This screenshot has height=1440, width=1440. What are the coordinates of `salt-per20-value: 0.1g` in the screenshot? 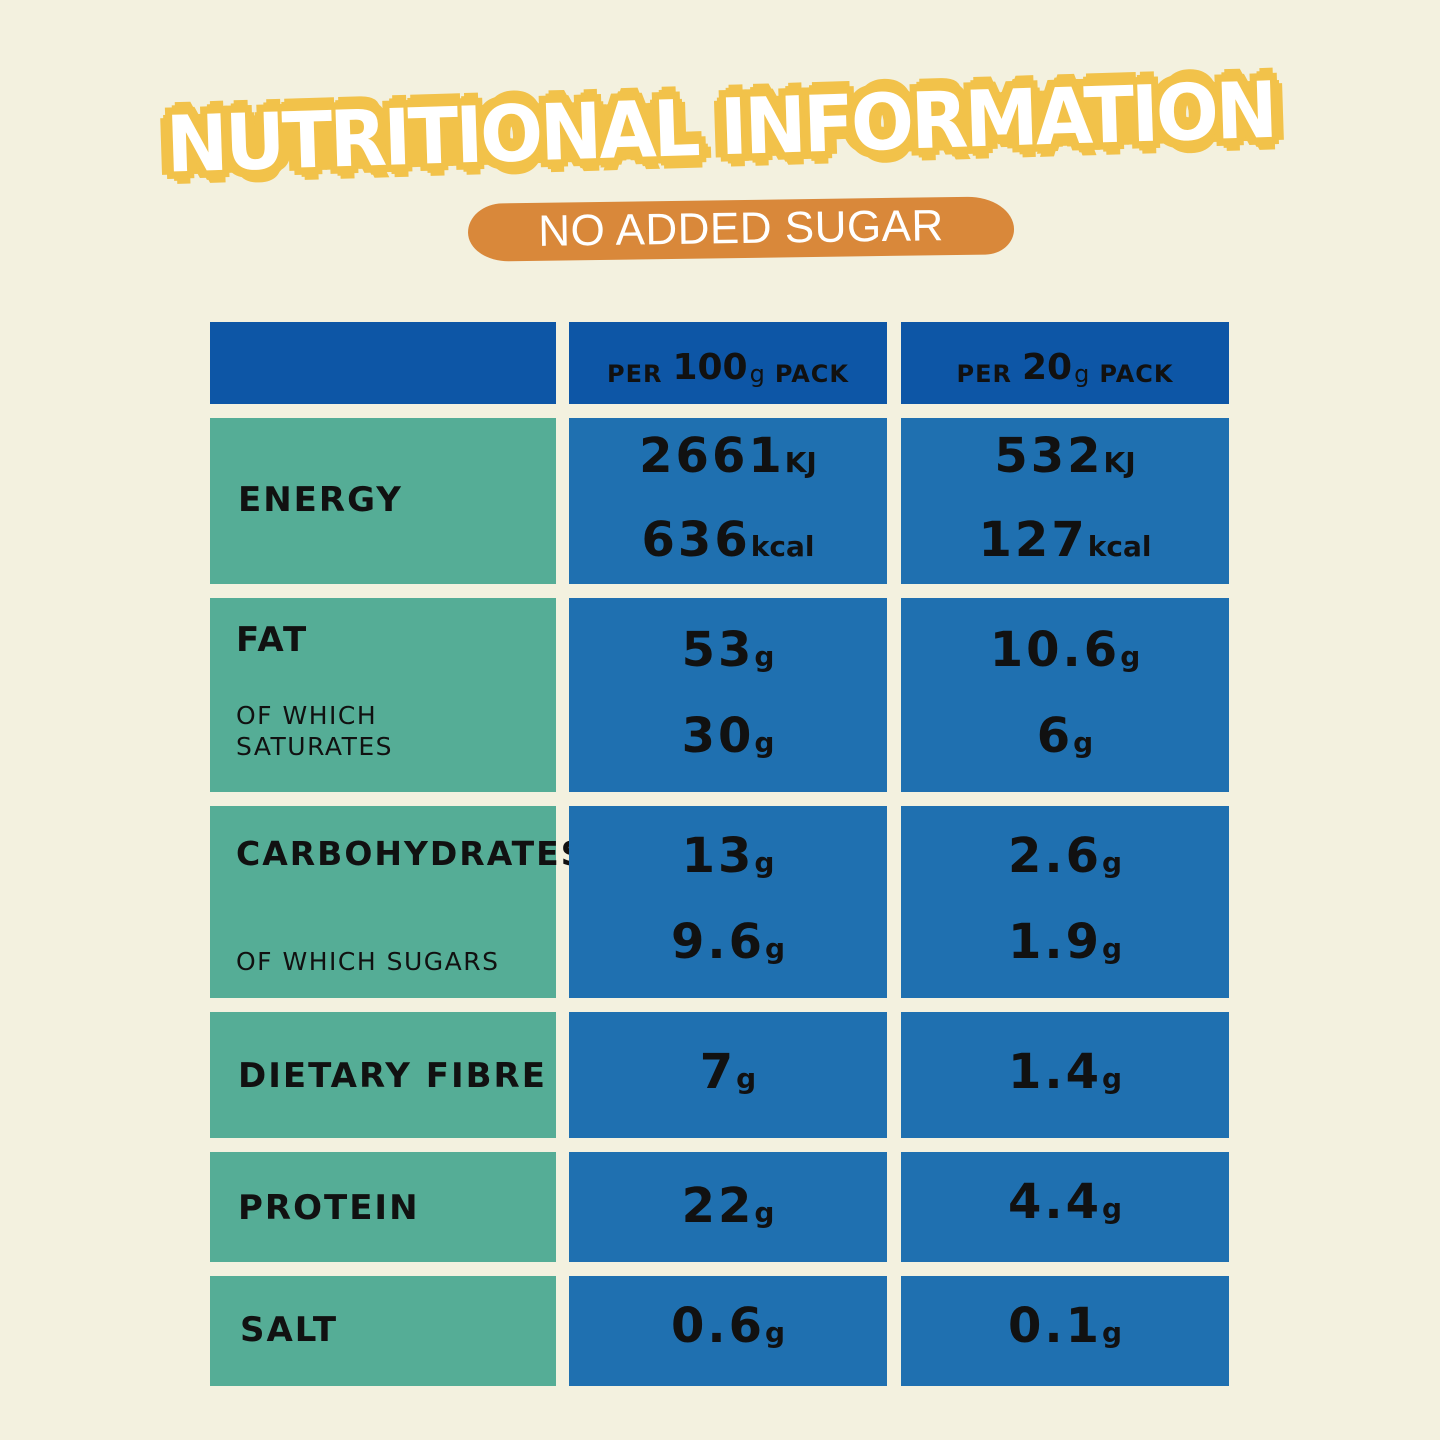 It's located at (1065, 1326).